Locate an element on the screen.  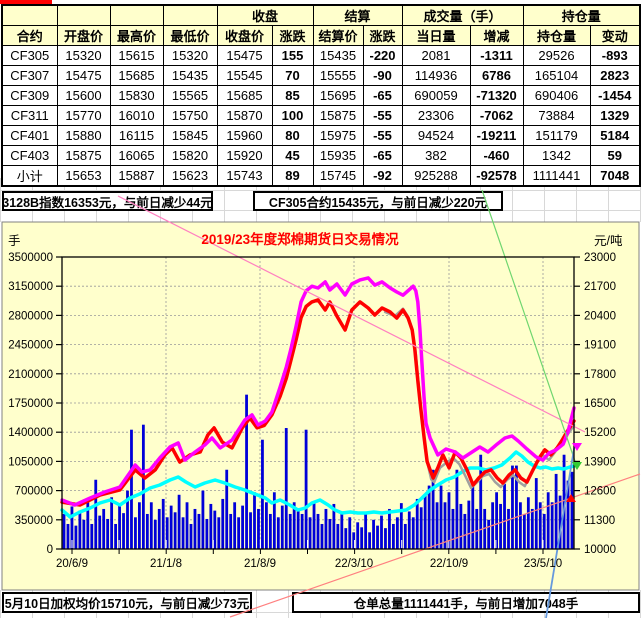
x-axis-tick-label: 21/8/9 is located at coordinates (260, 564).